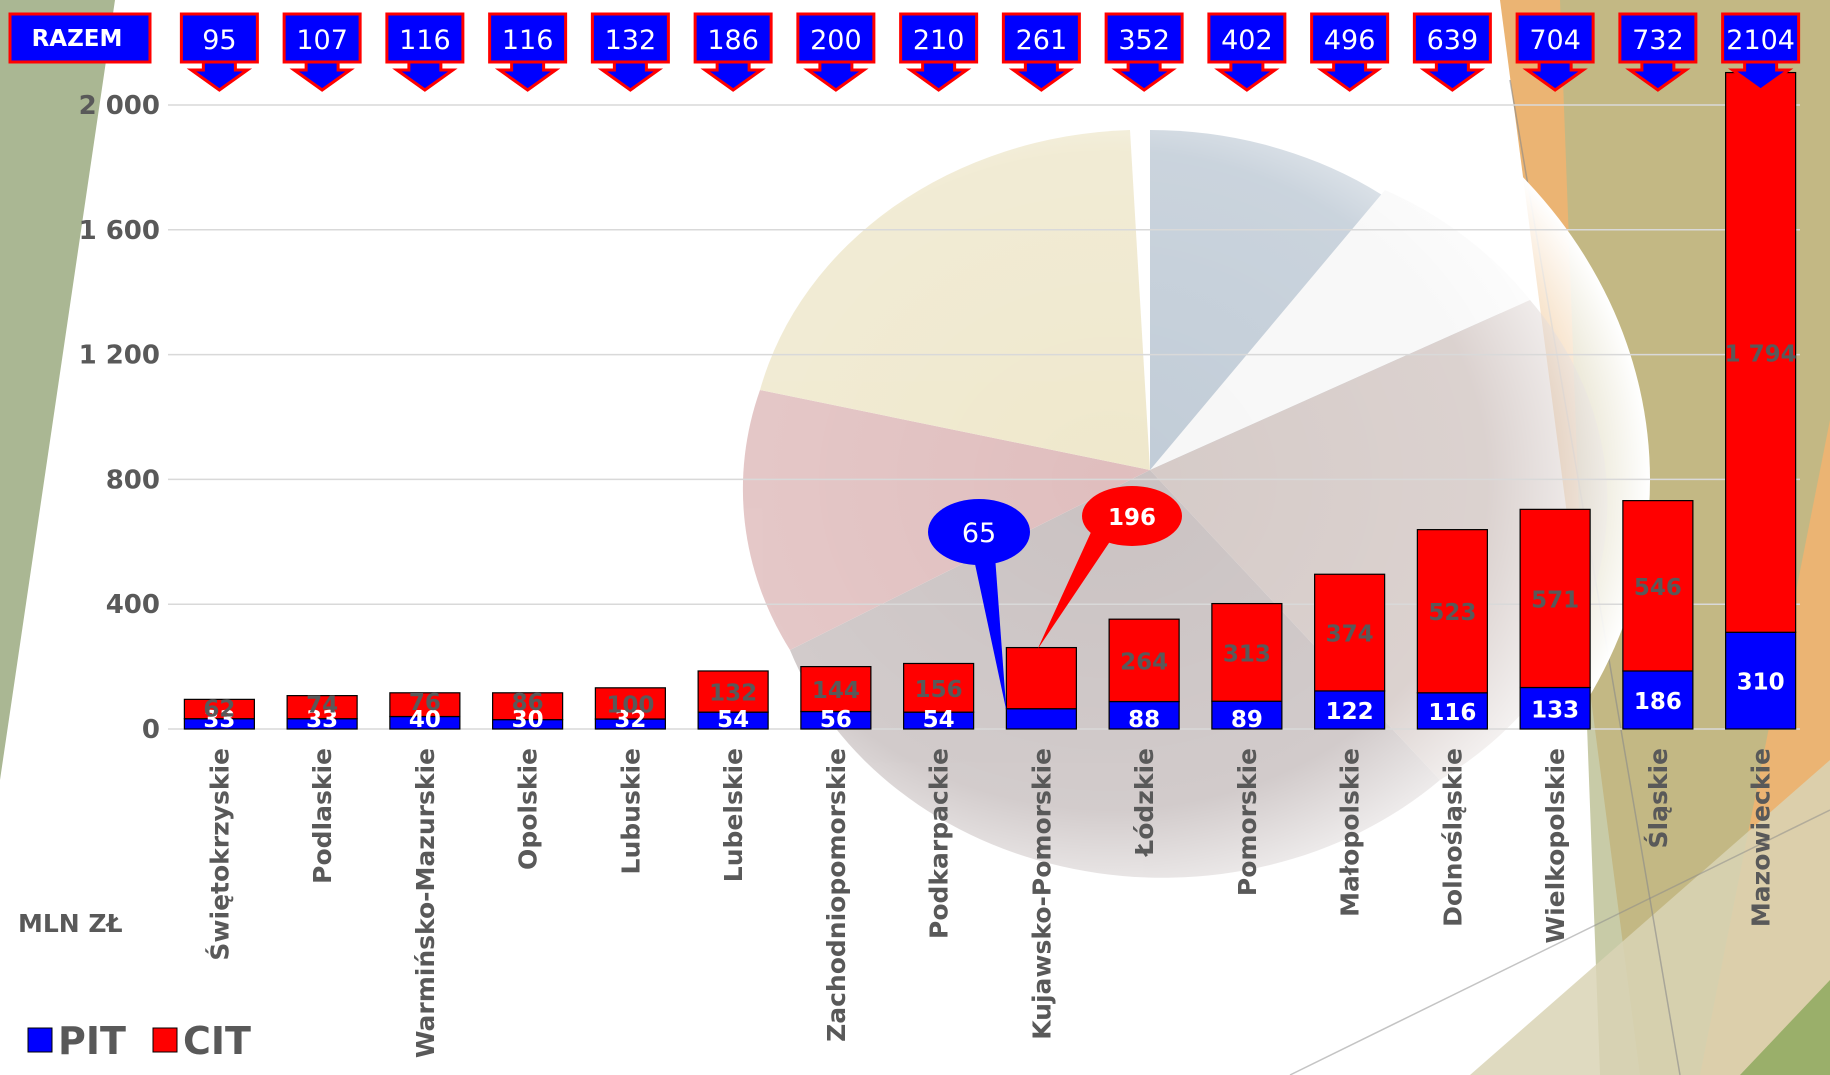 Image resolution: width=1830 pixels, height=1075 pixels. What do you see at coordinates (1761, 837) in the screenshot?
I see `x-category-label: Mazowieckie` at bounding box center [1761, 837].